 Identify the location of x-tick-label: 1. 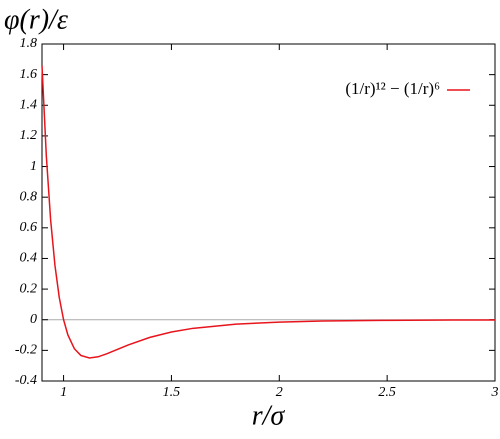
(63, 392).